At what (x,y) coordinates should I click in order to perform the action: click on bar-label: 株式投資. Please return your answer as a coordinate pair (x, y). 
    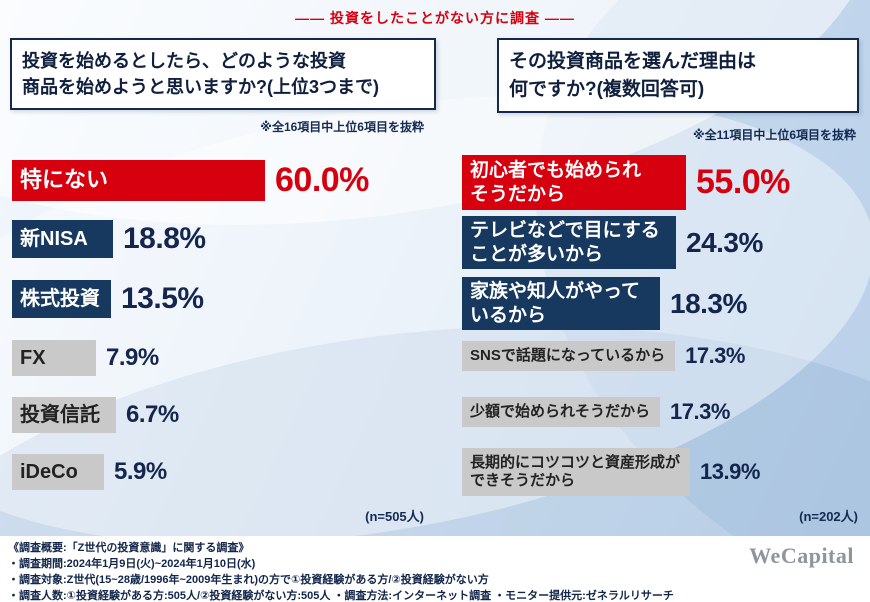
    Looking at the image, I should click on (60, 298).